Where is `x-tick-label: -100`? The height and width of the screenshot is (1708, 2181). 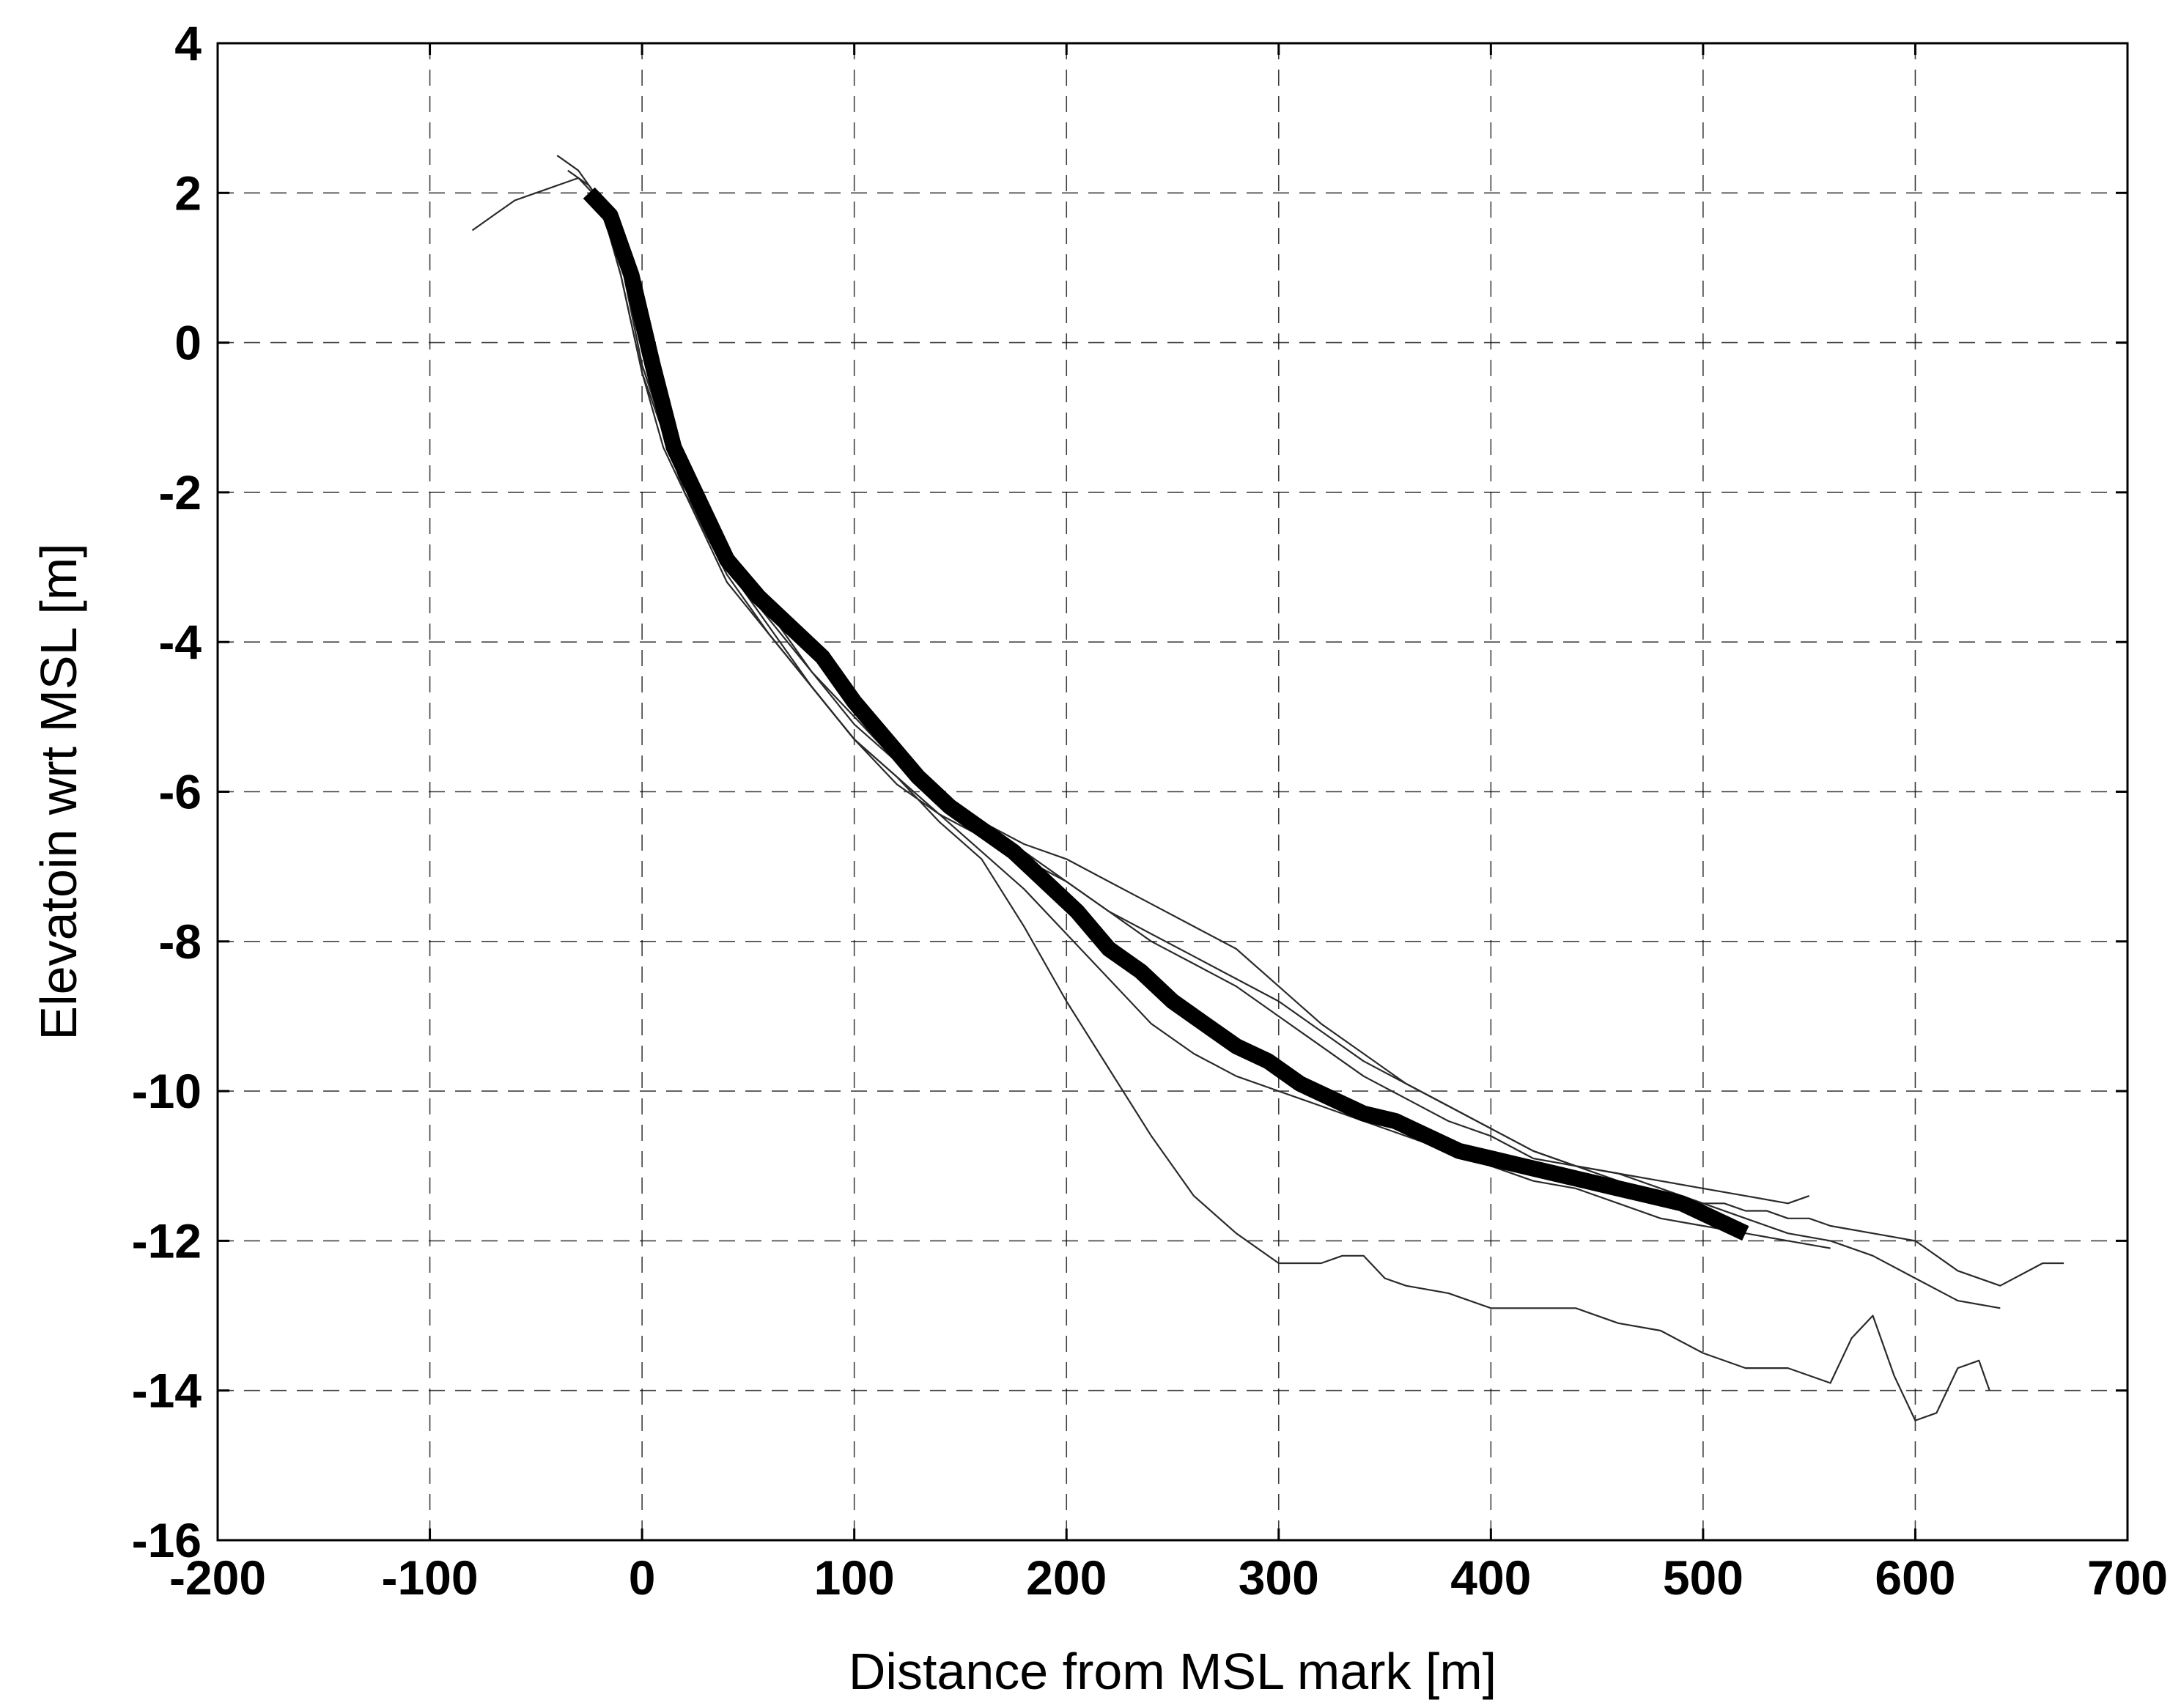 x-tick-label: -100 is located at coordinates (431, 1577).